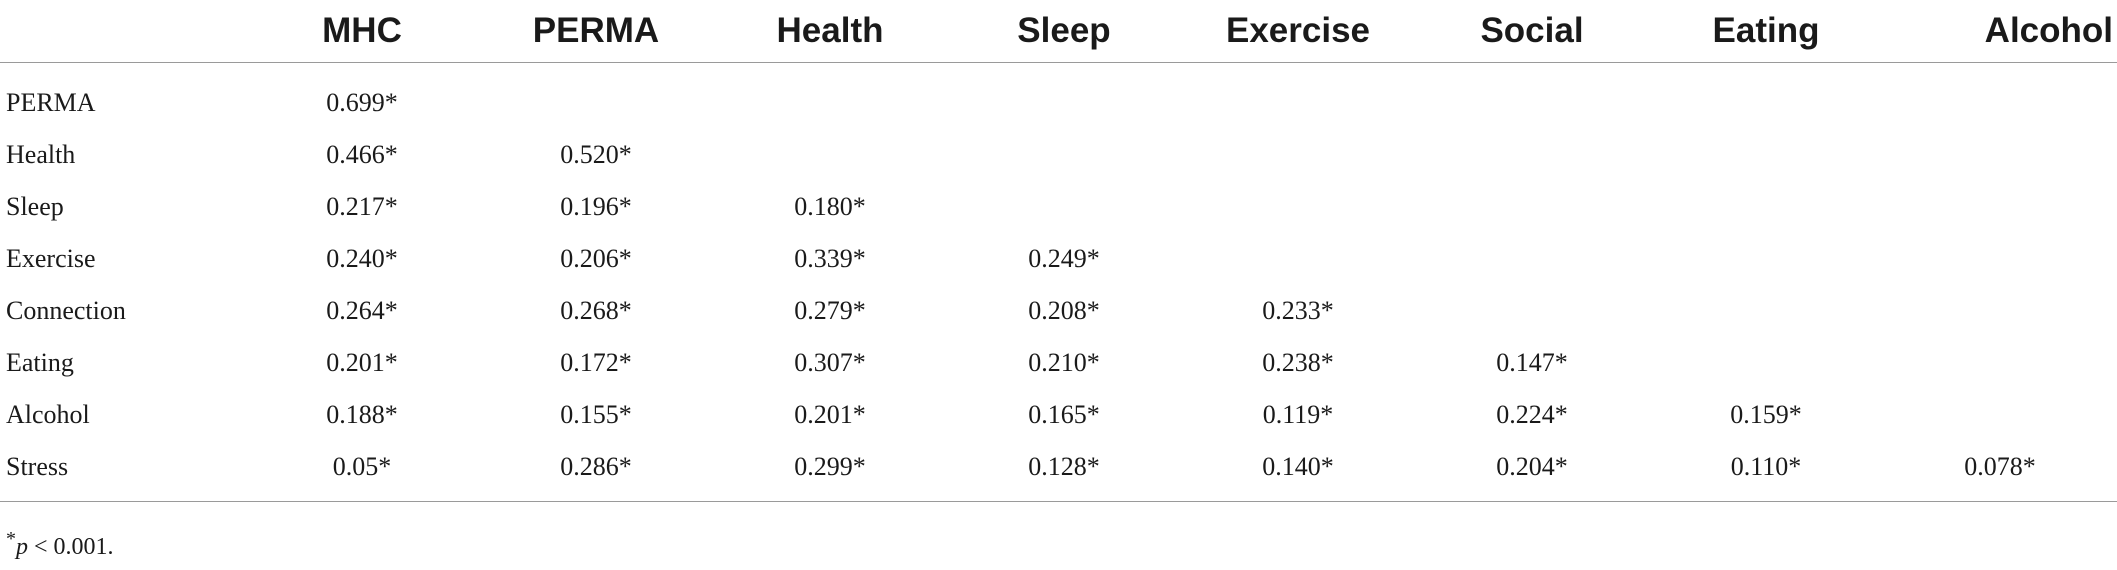  What do you see at coordinates (596, 258) in the screenshot?
I see `table-cell: 0.206*` at bounding box center [596, 258].